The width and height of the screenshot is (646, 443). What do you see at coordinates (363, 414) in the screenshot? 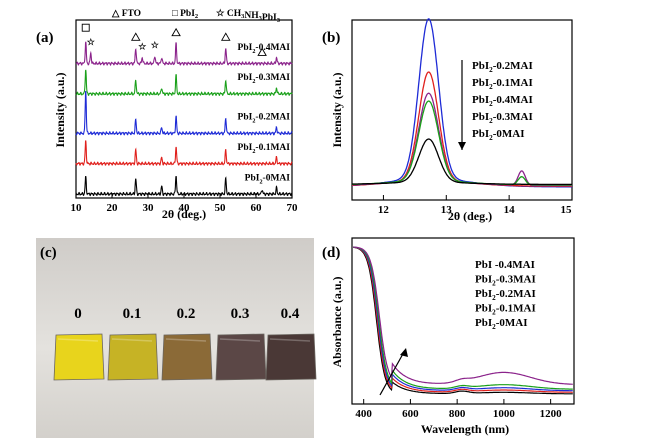
I see `absorbance-x-tick-label: 400` at bounding box center [363, 414].